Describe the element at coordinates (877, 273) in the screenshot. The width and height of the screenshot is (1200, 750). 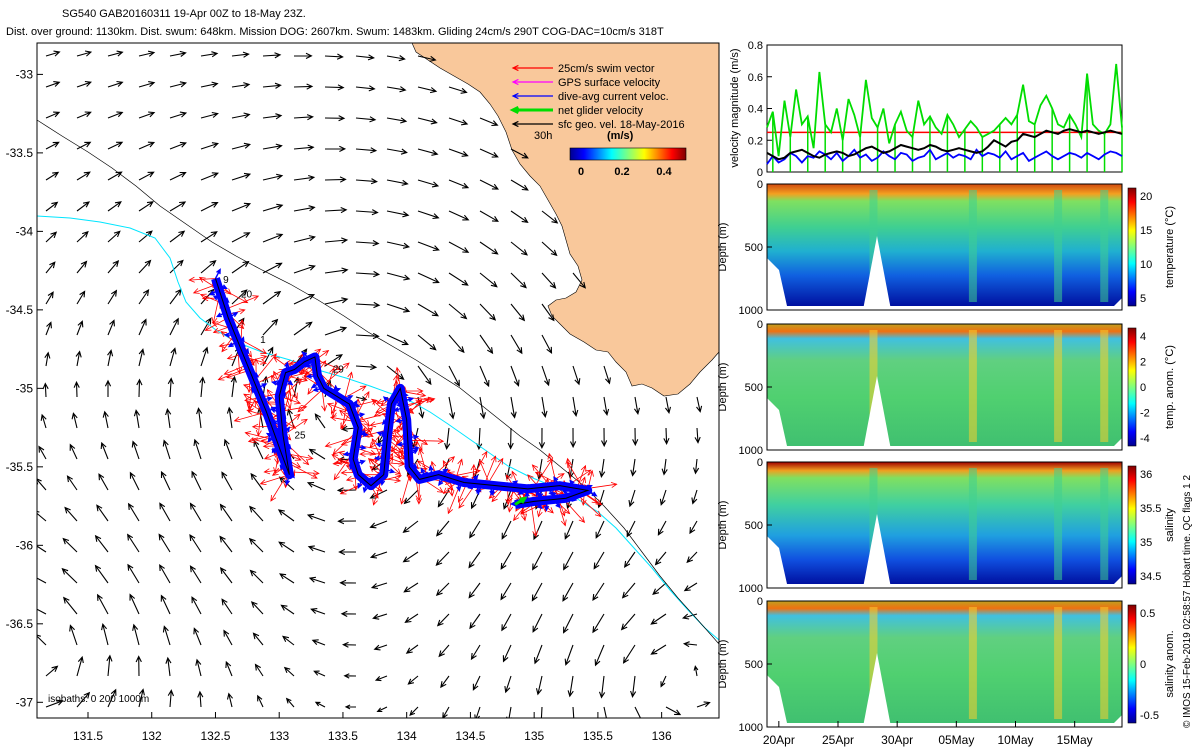
I see `section-gap` at that location.